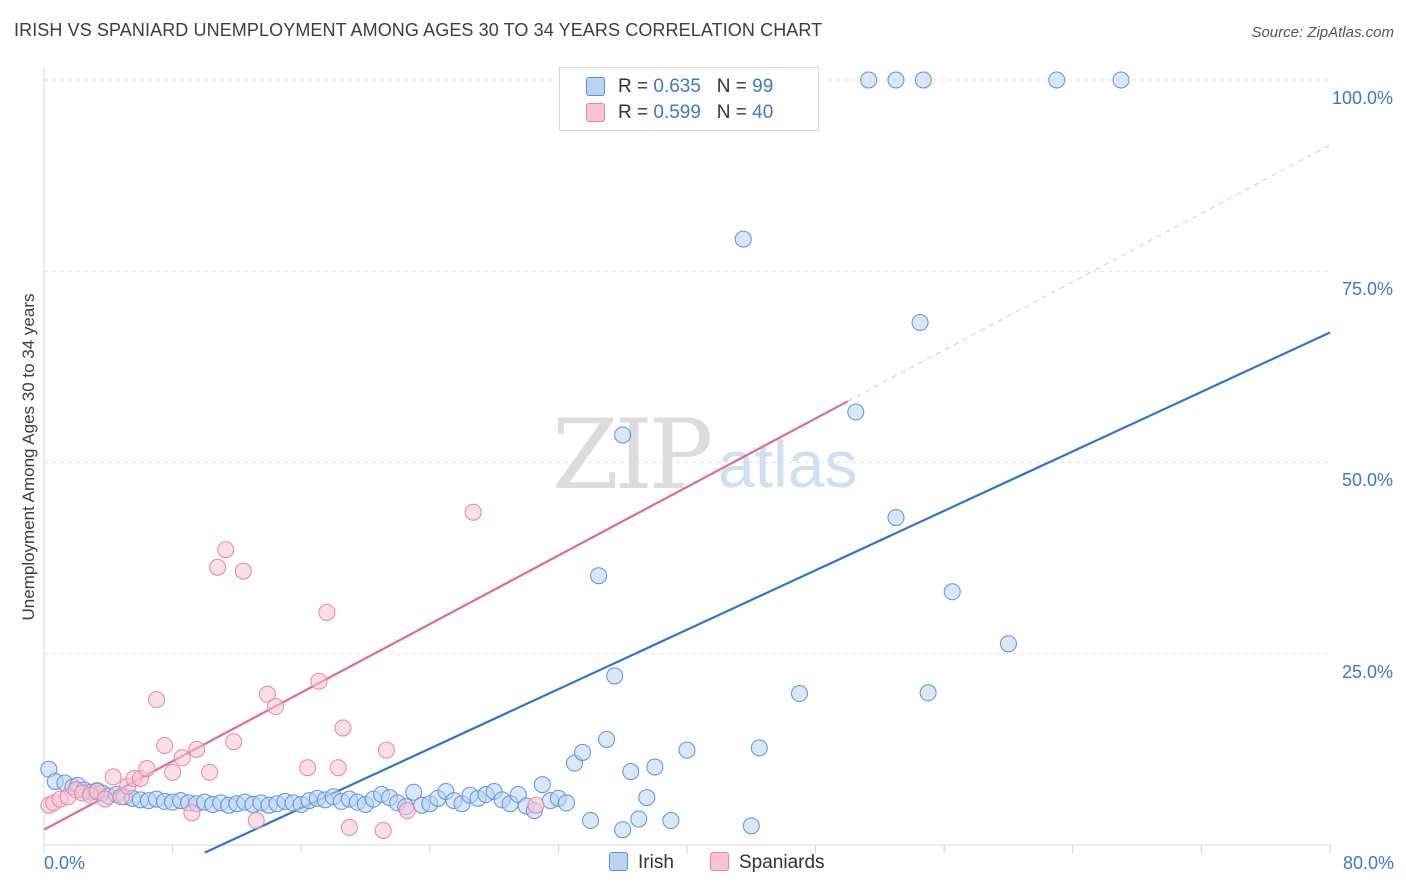 The width and height of the screenshot is (1406, 892). What do you see at coordinates (1362, 98) in the screenshot?
I see `y-tick-label-100: 100.0%` at bounding box center [1362, 98].